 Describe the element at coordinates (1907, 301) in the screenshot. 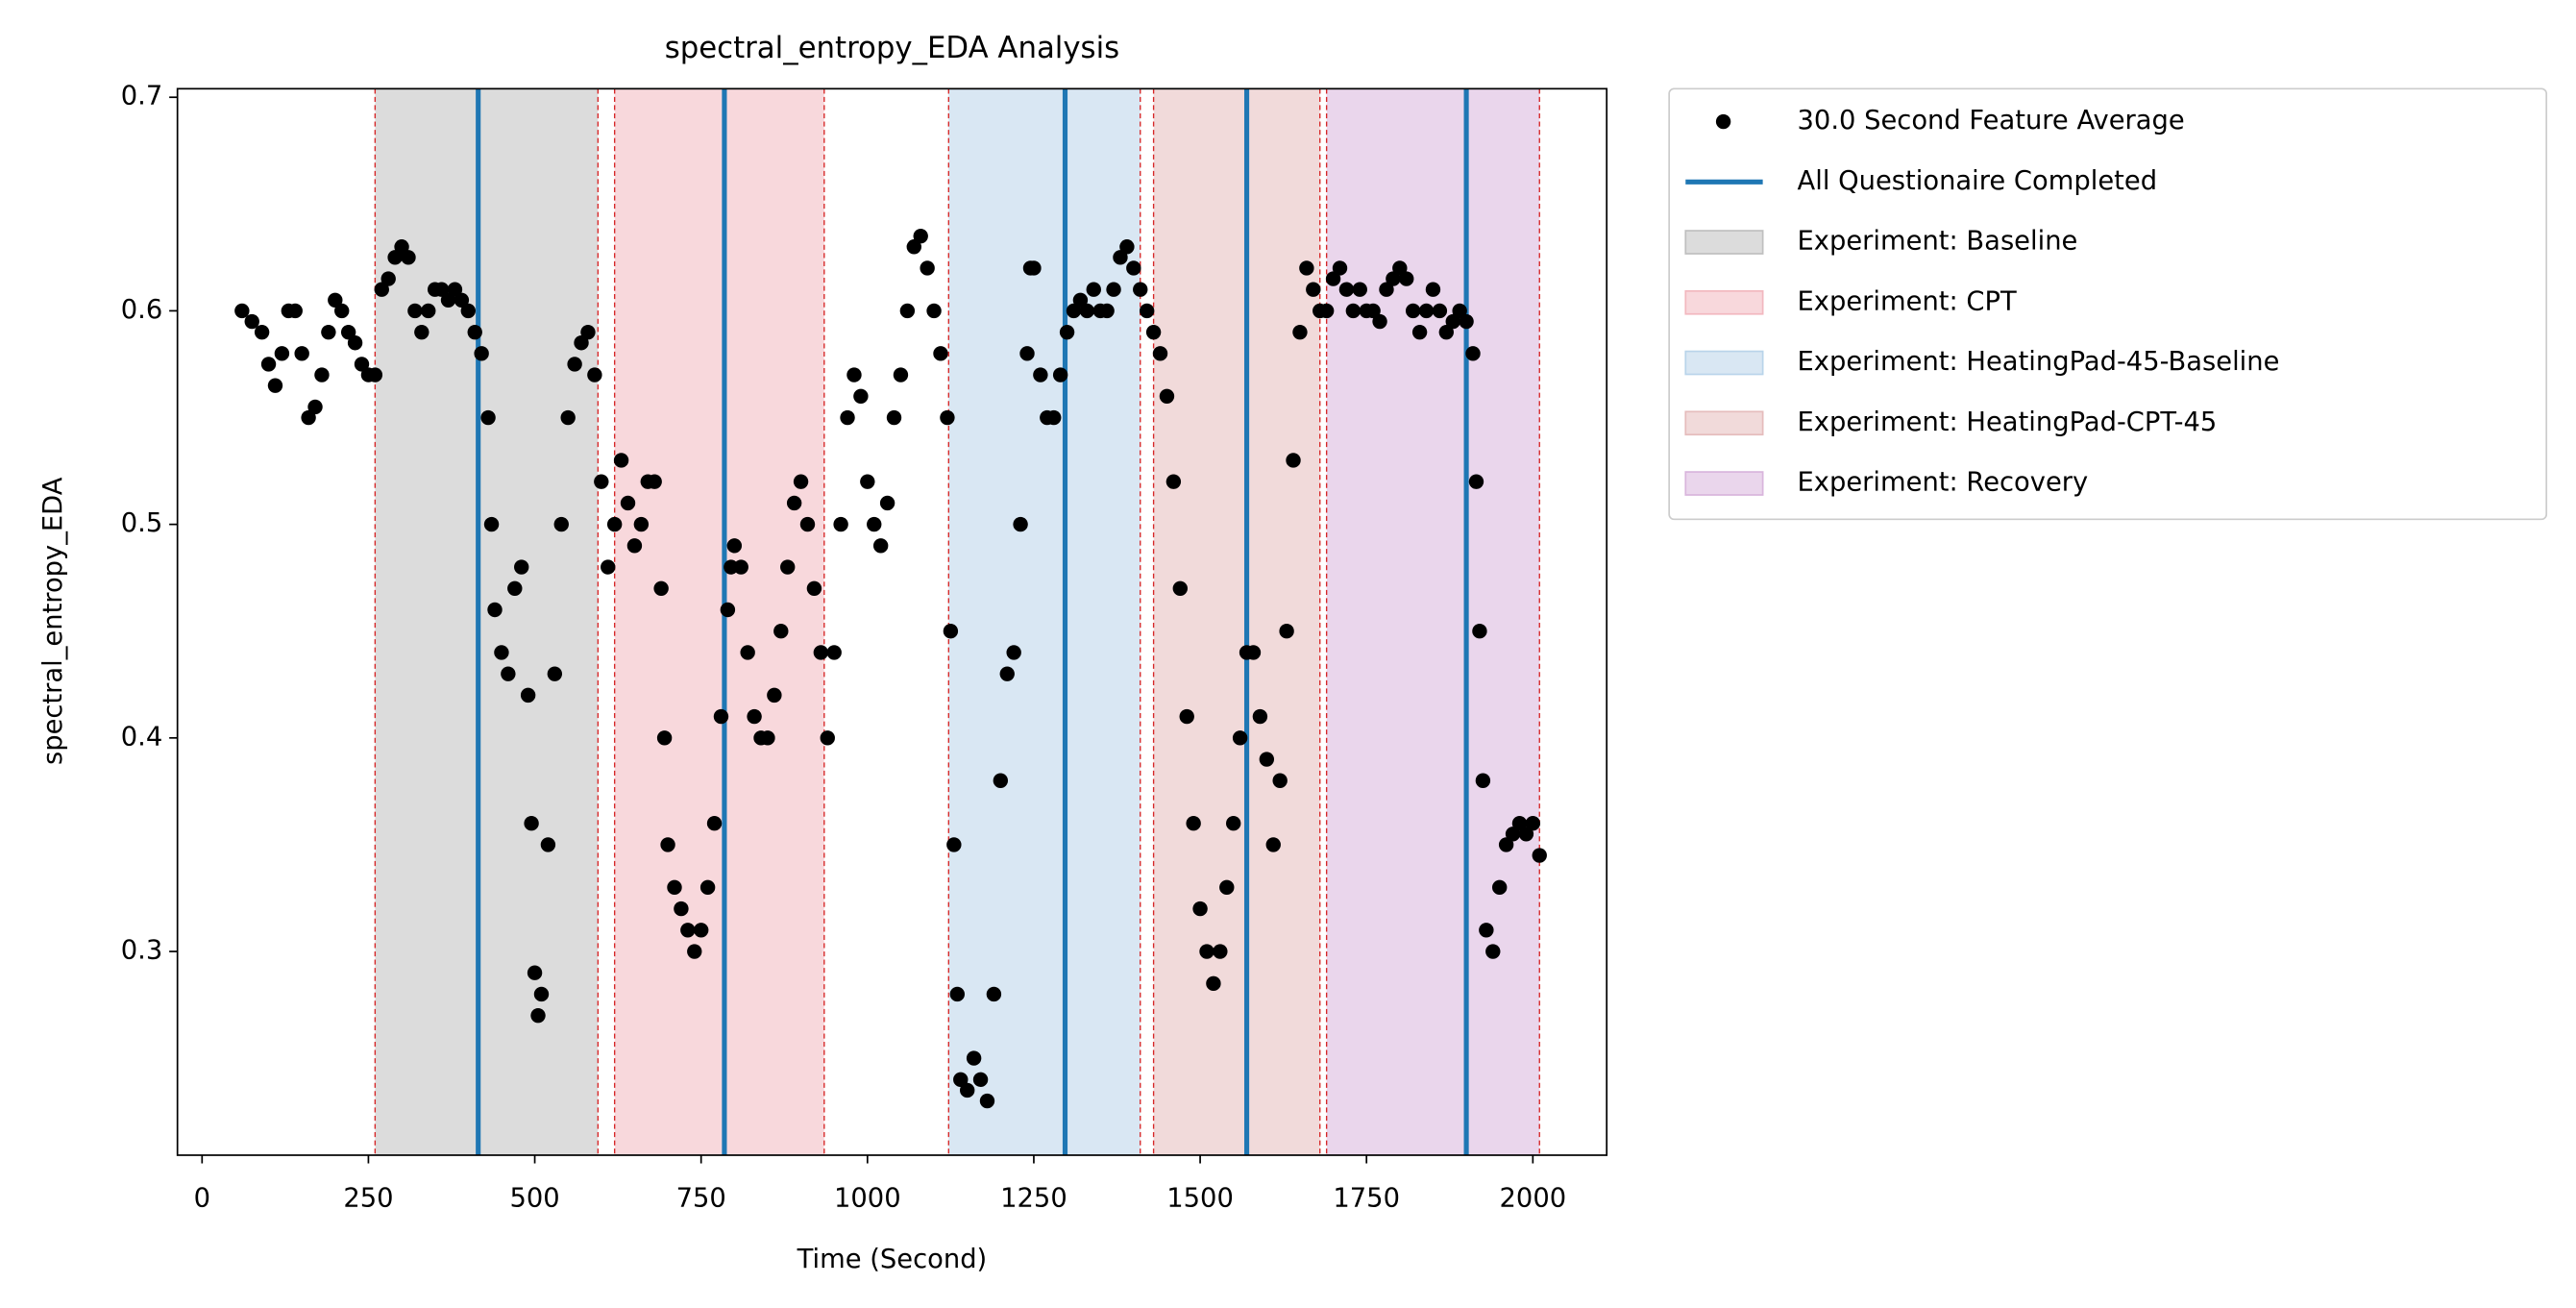

I see `legend-label: Experiment: CPT` at that location.